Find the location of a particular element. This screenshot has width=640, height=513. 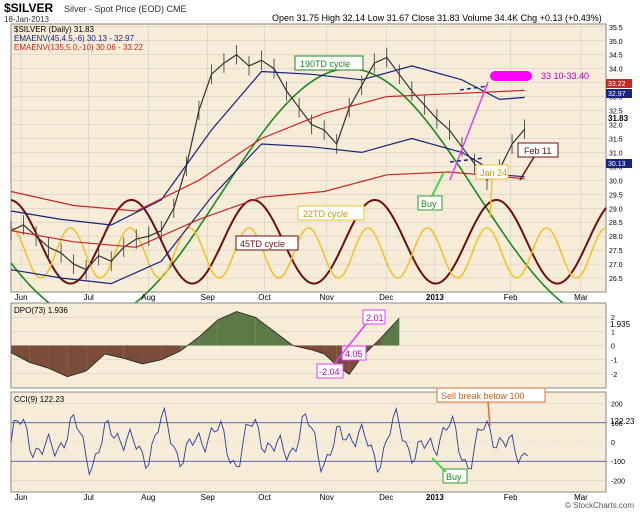

price-y-tick: 31.0 is located at coordinates (616, 153).